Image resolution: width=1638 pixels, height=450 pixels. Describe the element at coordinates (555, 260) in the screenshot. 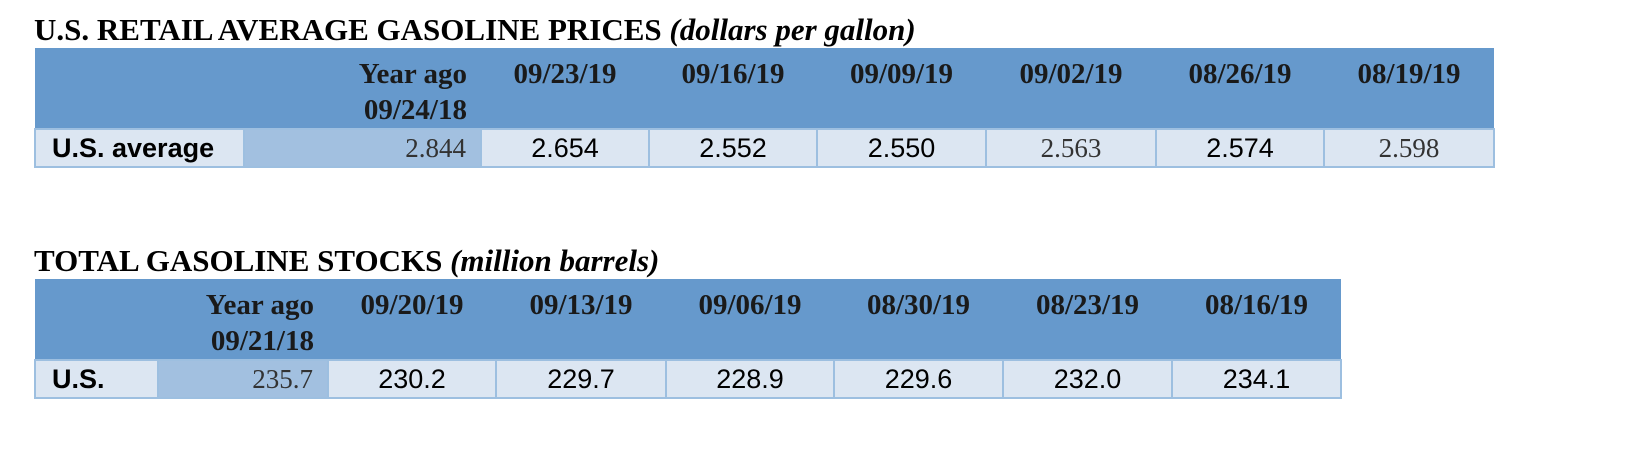

I see `stocks-unit: (million barrels)` at that location.